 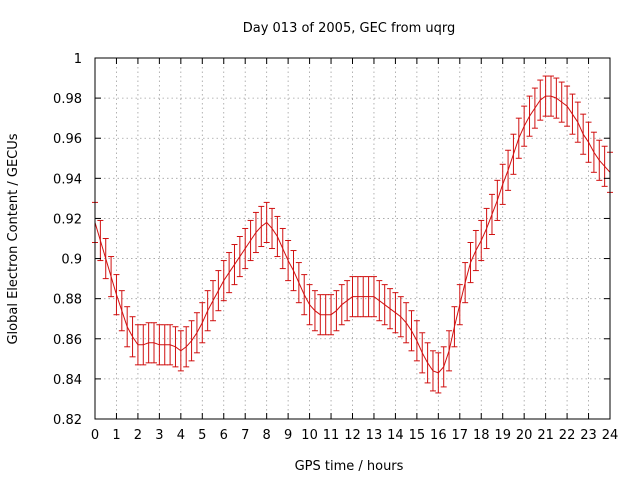 I want to click on y-tick-label: 0.84, so click(x=67, y=380).